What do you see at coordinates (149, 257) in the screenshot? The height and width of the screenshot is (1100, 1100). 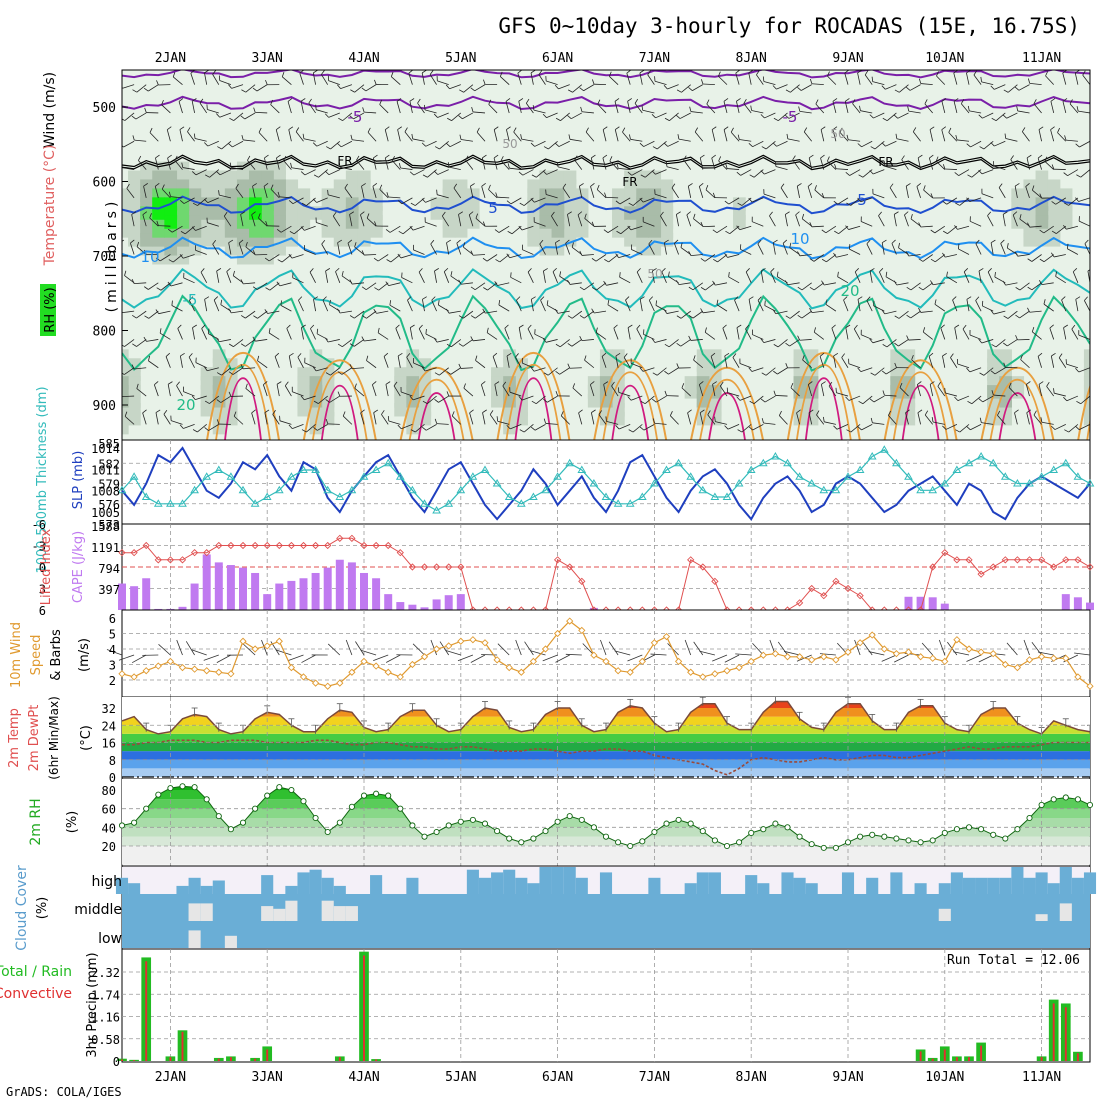 I see `contour-label: 10` at bounding box center [149, 257].